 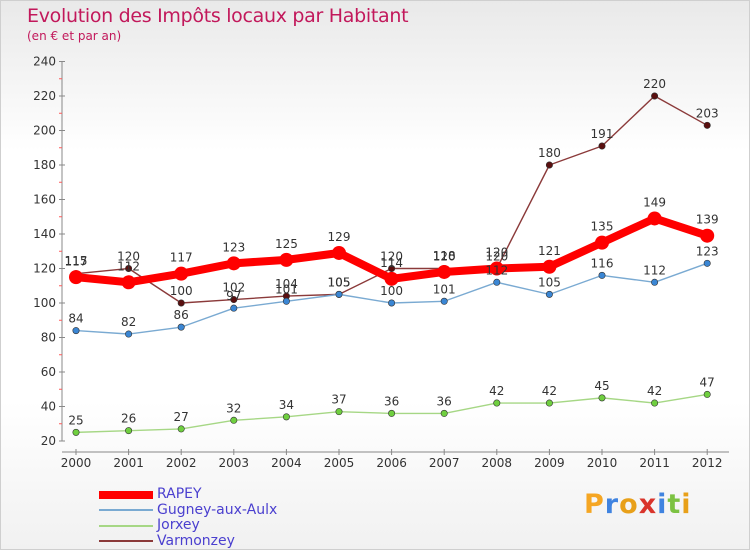 I want to click on y-tick-label: 140, so click(x=44, y=234).